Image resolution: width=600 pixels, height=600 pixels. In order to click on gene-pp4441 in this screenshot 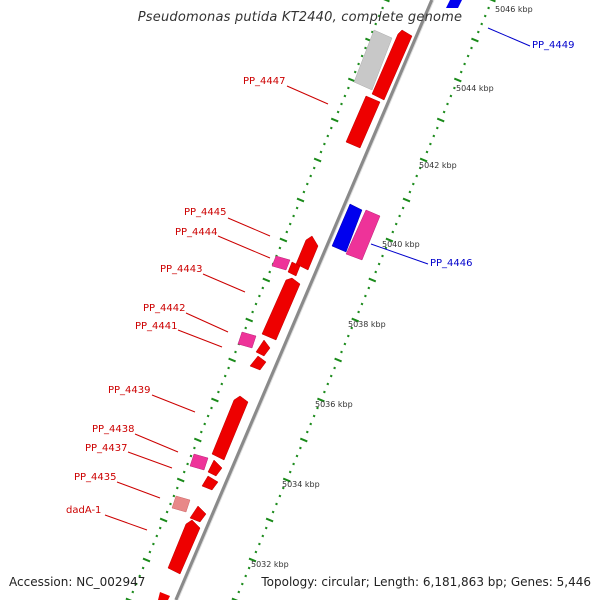, I will do `click(258, 363)`.